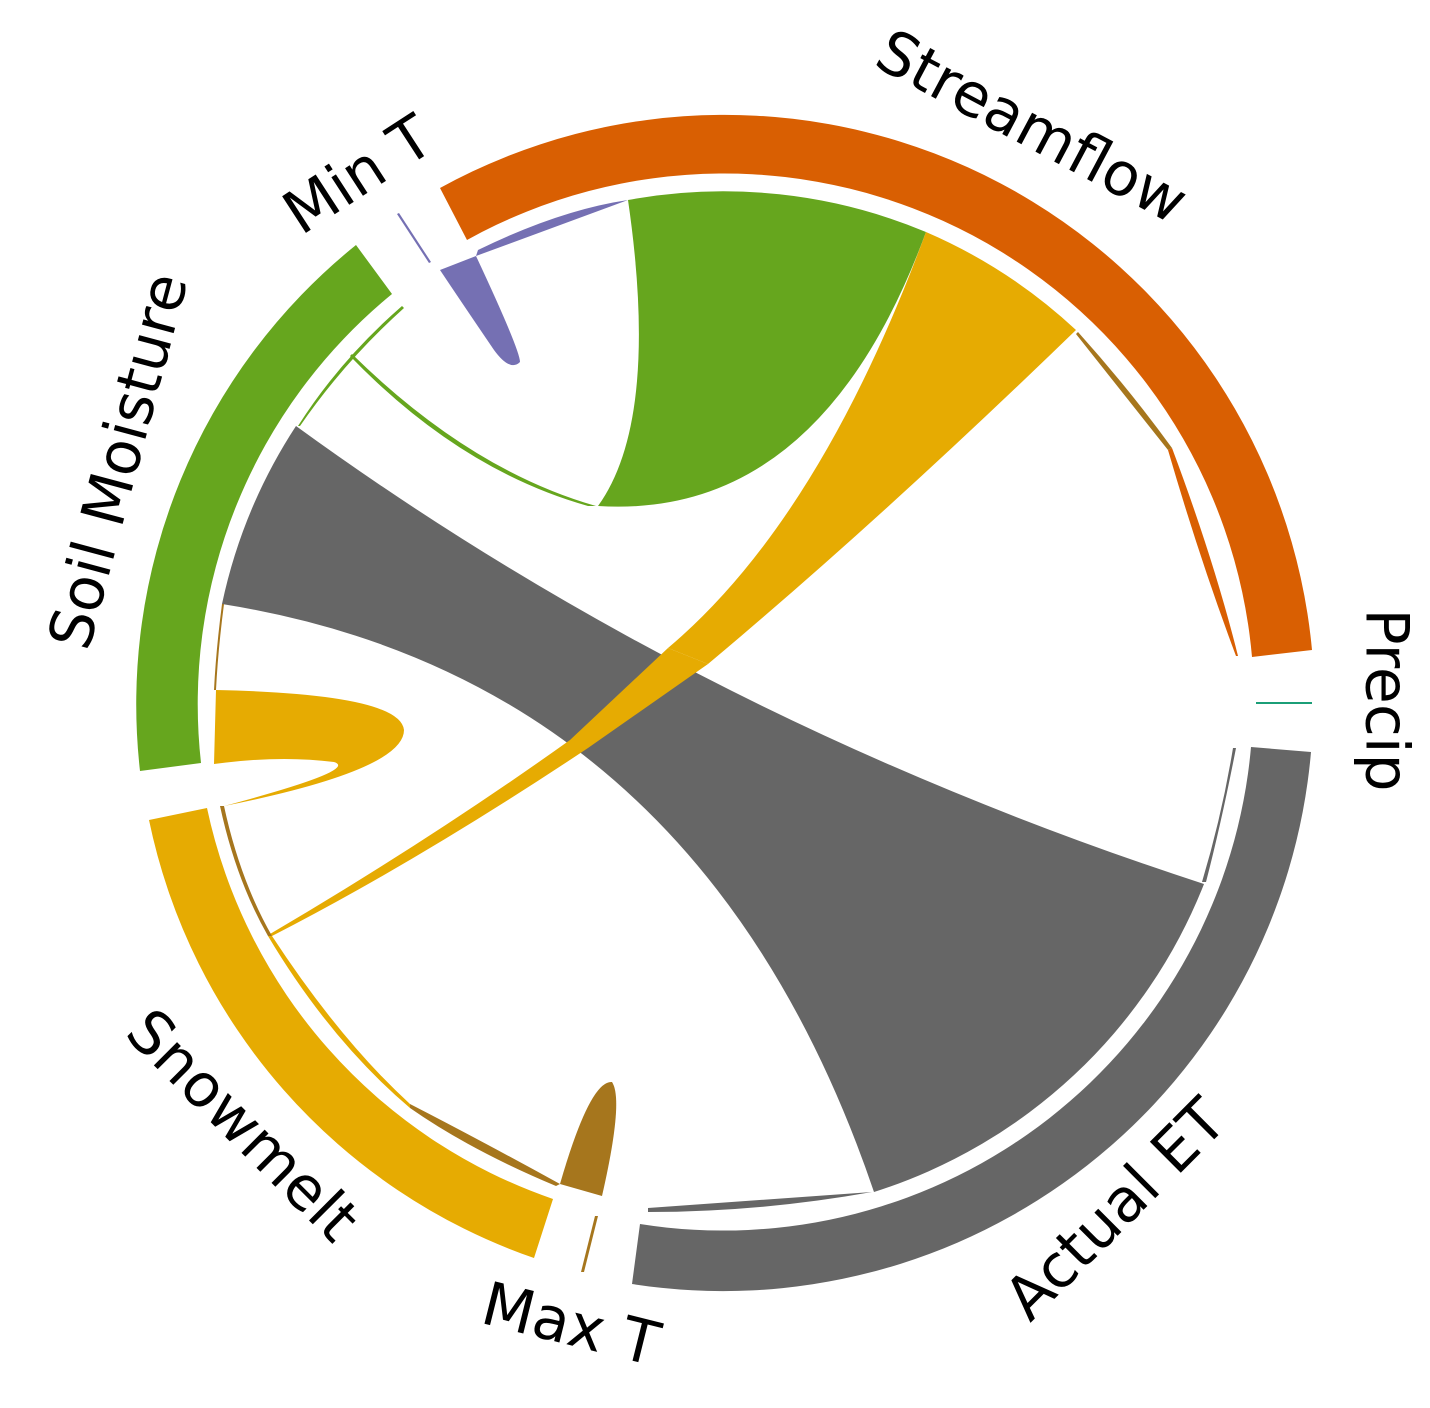  I want to click on arc-max-t, so click(589, 1244).